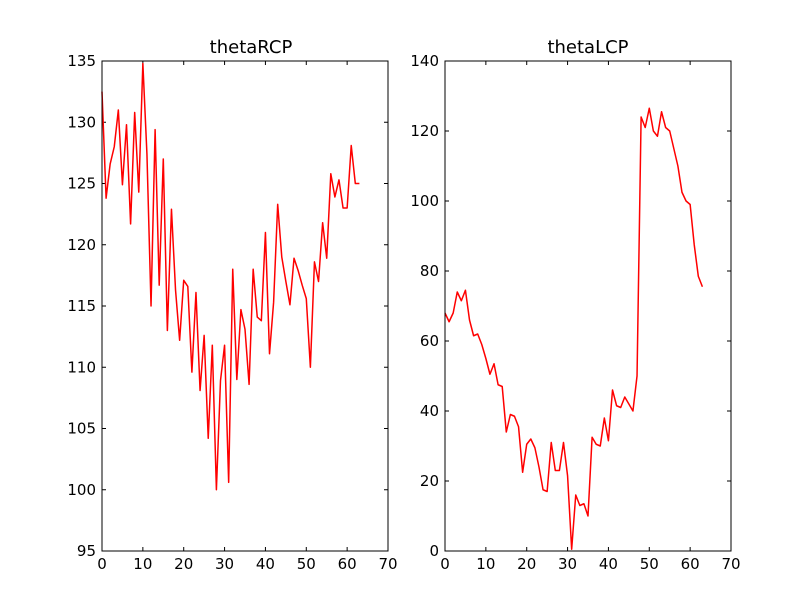 This screenshot has height=612, width=812. What do you see at coordinates (81, 122) in the screenshot?
I see `y-tick-label: 130` at bounding box center [81, 122].